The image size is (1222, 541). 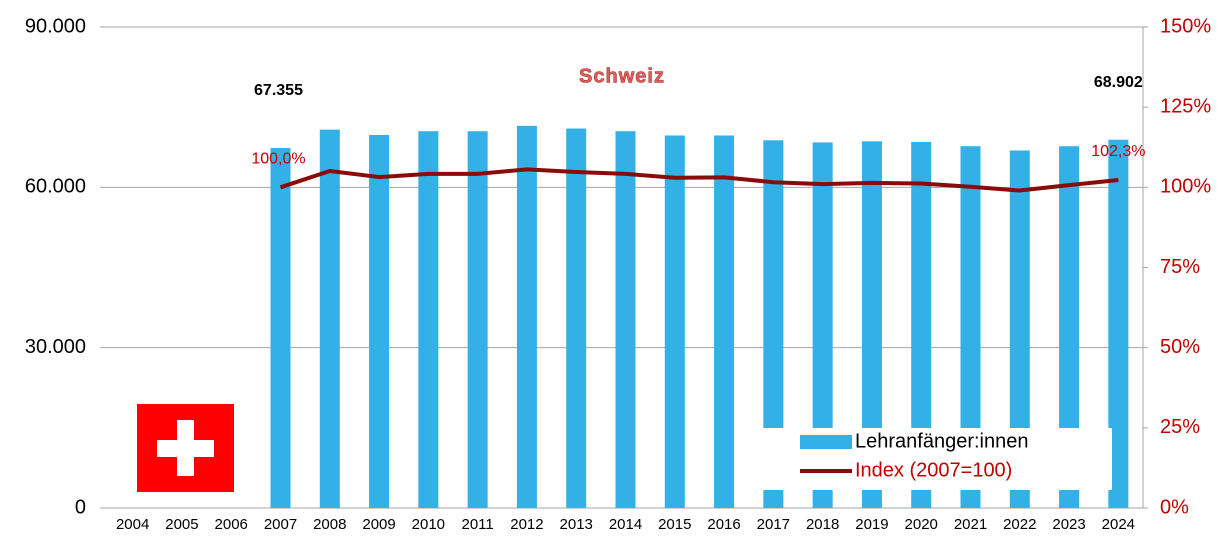 I want to click on y2-tick-label: 150%, so click(x=1185, y=26).